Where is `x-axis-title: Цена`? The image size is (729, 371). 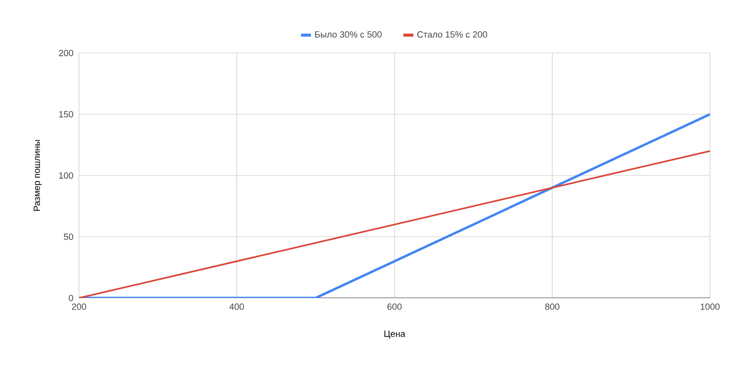
x-axis-title: Цена is located at coordinates (395, 334).